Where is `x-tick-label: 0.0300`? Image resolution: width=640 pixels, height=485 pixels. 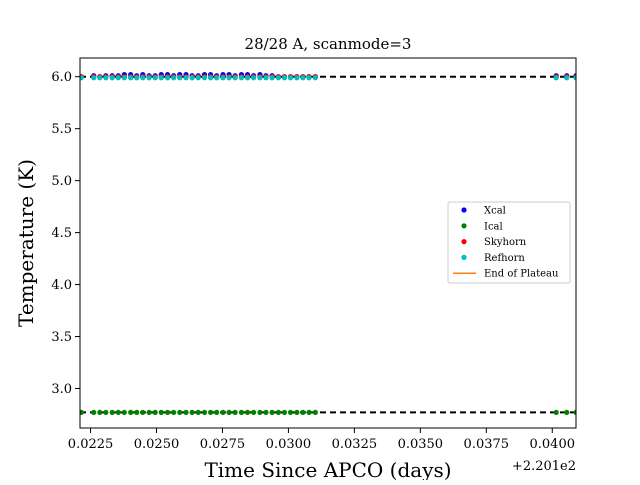 x-tick-label: 0.0300 is located at coordinates (289, 444).